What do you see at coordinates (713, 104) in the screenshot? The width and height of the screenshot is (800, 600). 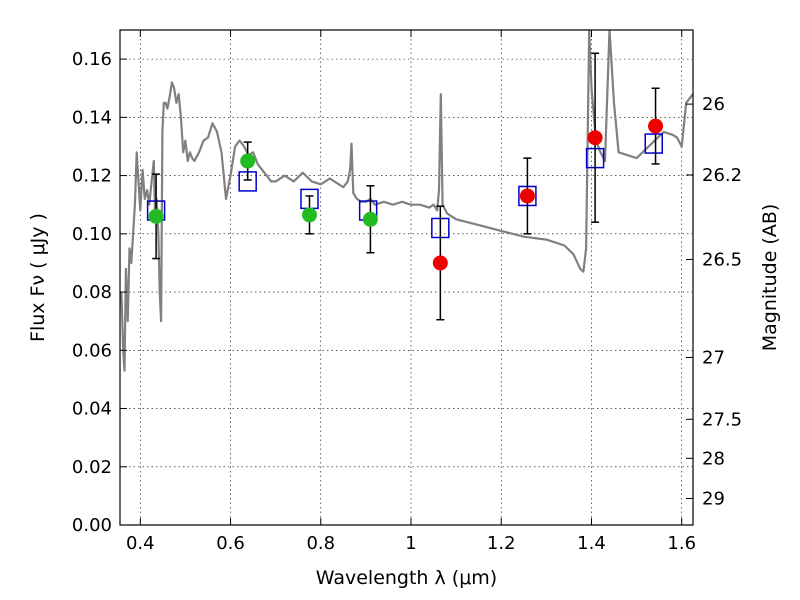 I see `y2-tick-label: 26` at bounding box center [713, 104].